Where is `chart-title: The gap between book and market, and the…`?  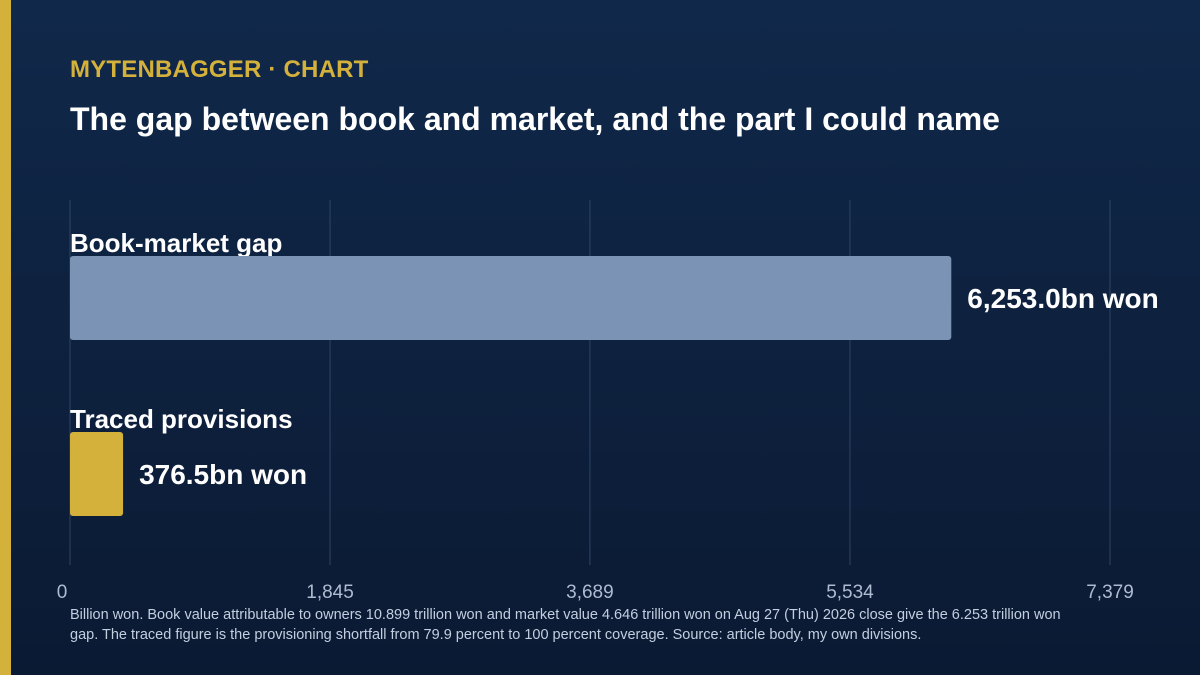 chart-title: The gap between book and market, and the… is located at coordinates (535, 119).